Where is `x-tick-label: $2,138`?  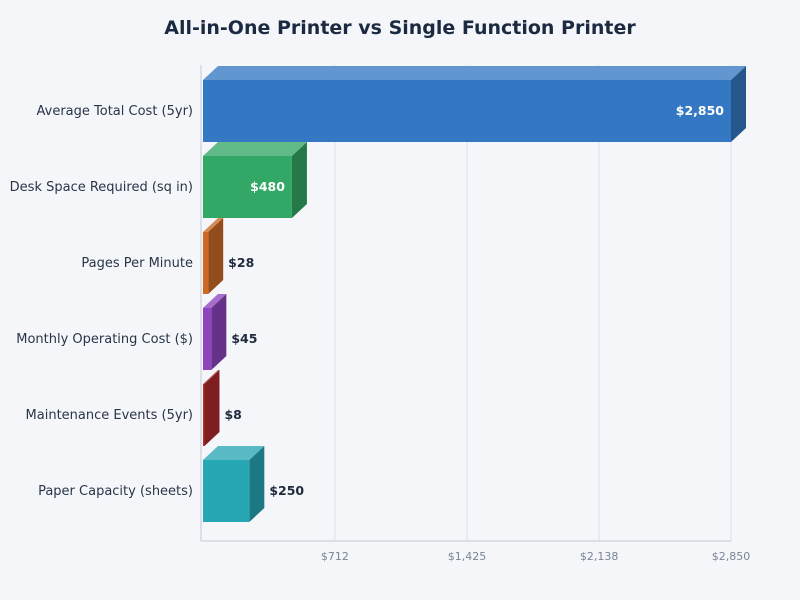
x-tick-label: $2,138 is located at coordinates (599, 556).